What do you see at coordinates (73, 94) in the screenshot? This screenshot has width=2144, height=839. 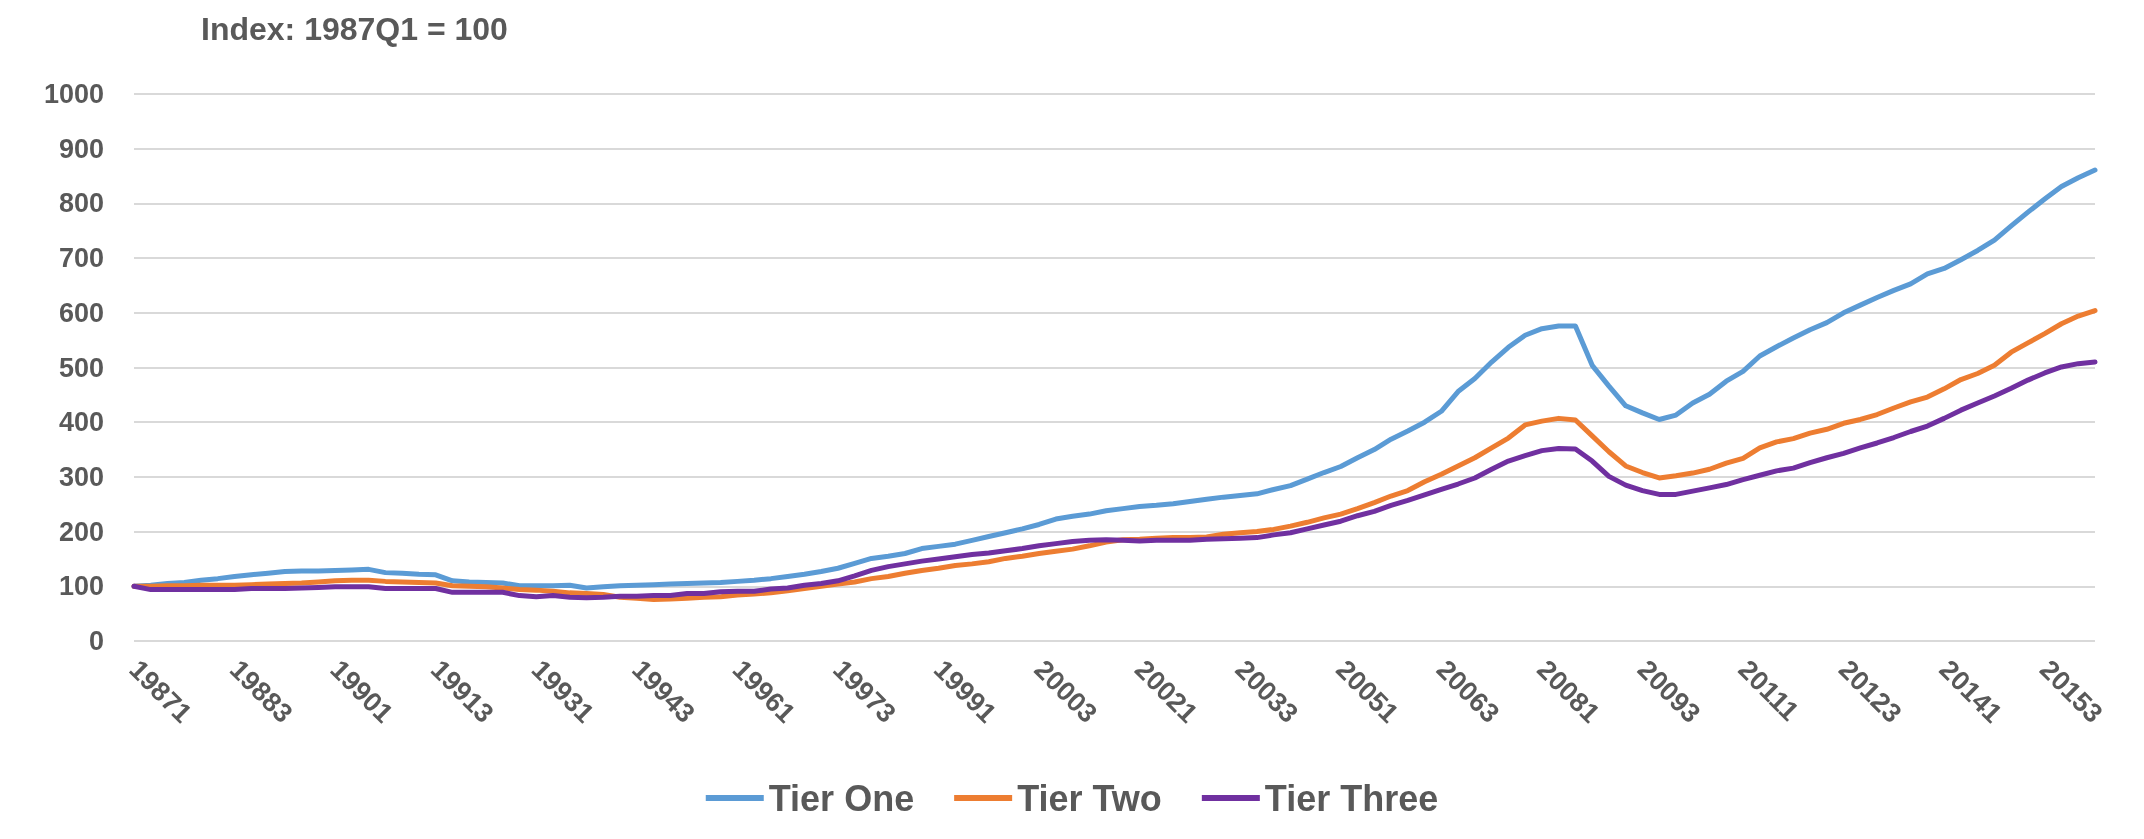 I see `y-tick-label: 1000` at bounding box center [73, 94].